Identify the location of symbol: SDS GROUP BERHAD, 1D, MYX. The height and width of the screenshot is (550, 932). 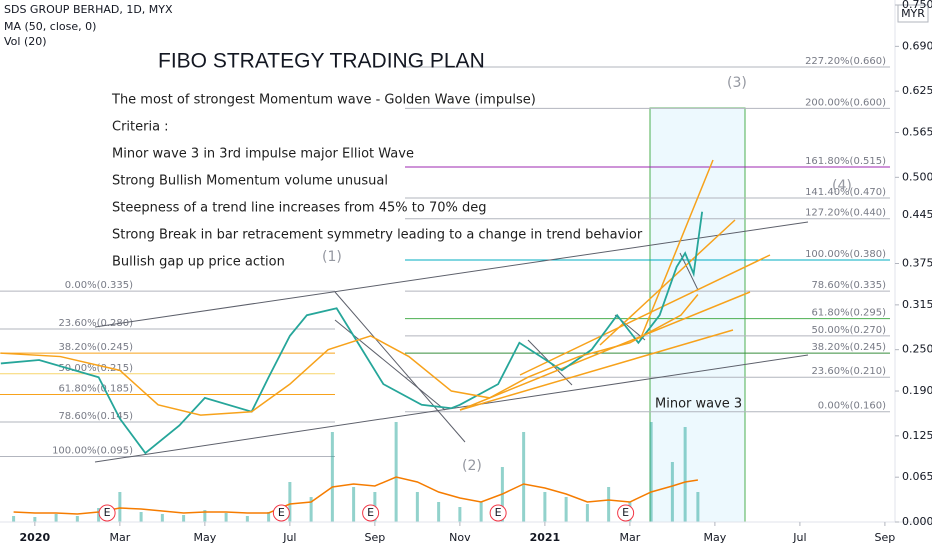
(88, 9).